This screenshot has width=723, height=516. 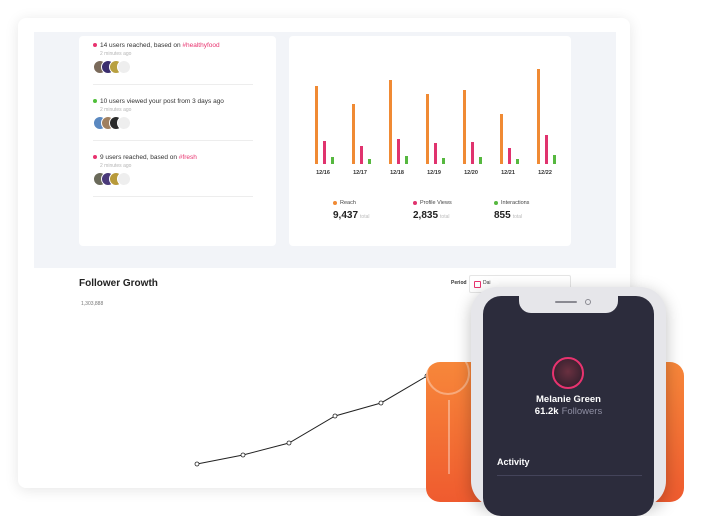 I want to click on legend-value: 855, so click(x=502, y=215).